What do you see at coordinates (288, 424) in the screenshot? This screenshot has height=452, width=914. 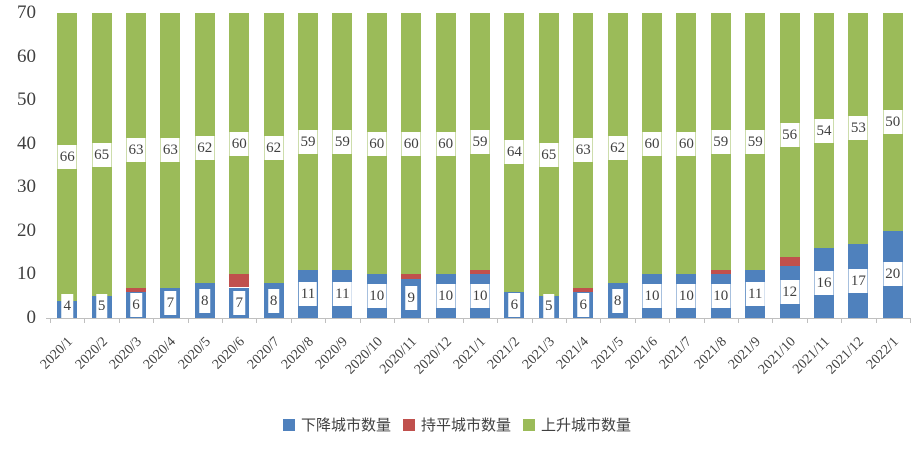 I see `legend-swatch-declining-cities` at bounding box center [288, 424].